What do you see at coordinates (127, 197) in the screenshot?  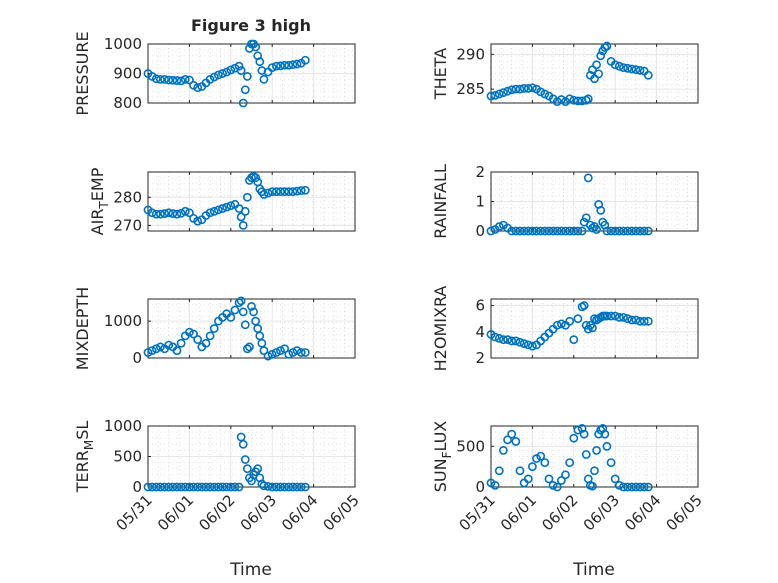 I see `y-tick-label: 280` at bounding box center [127, 197].